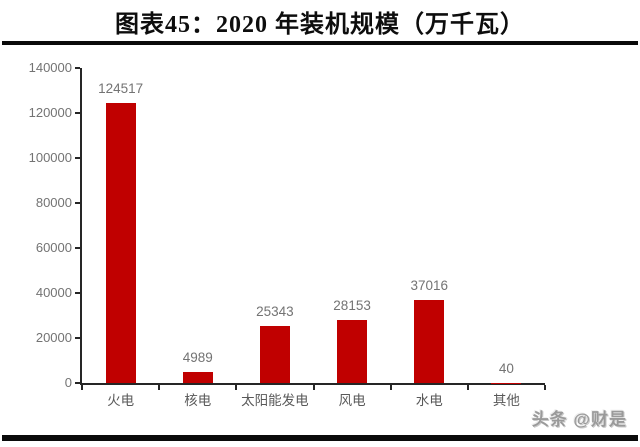 The image size is (640, 447). What do you see at coordinates (320, 438) in the screenshot?
I see `bottom-divider-line` at bounding box center [320, 438].